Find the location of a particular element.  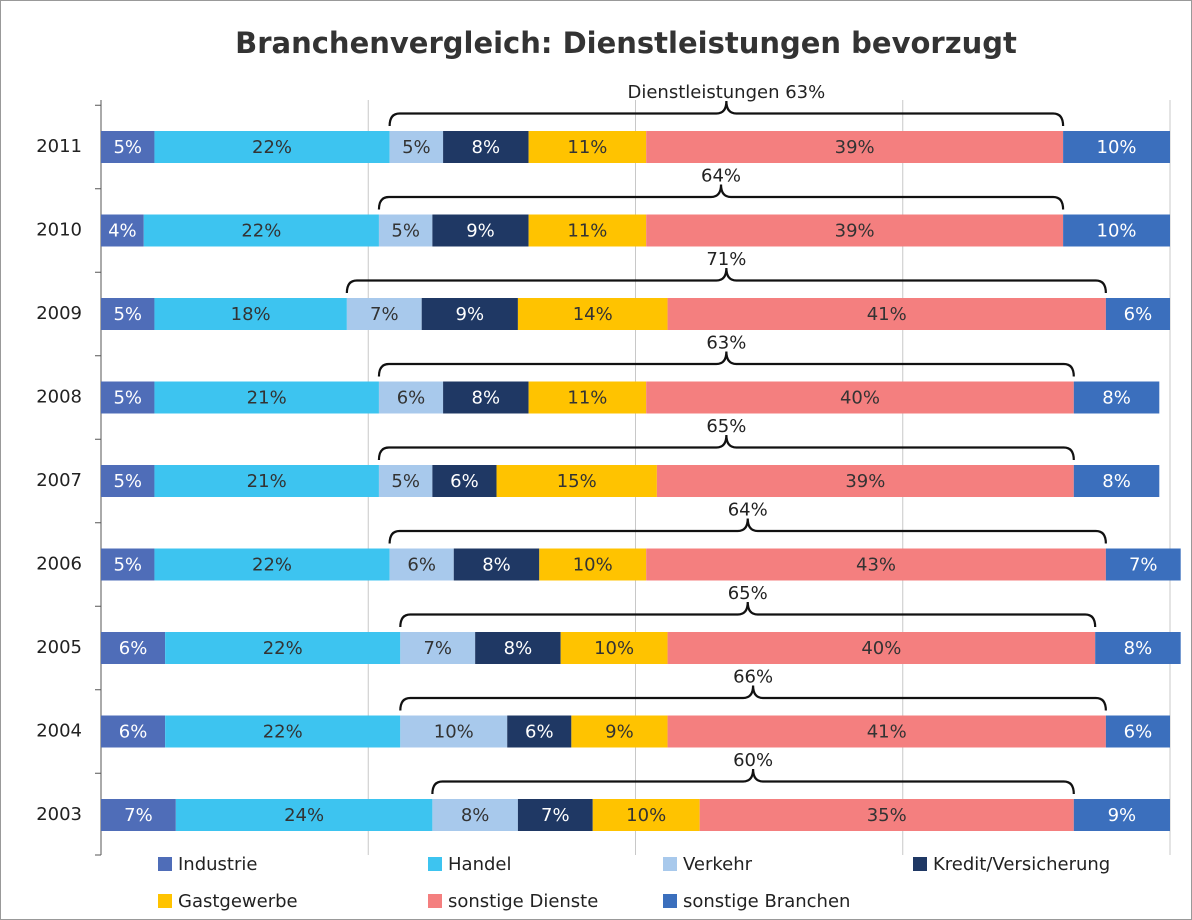

legend-label: sonstige Branchen is located at coordinates (766, 901).